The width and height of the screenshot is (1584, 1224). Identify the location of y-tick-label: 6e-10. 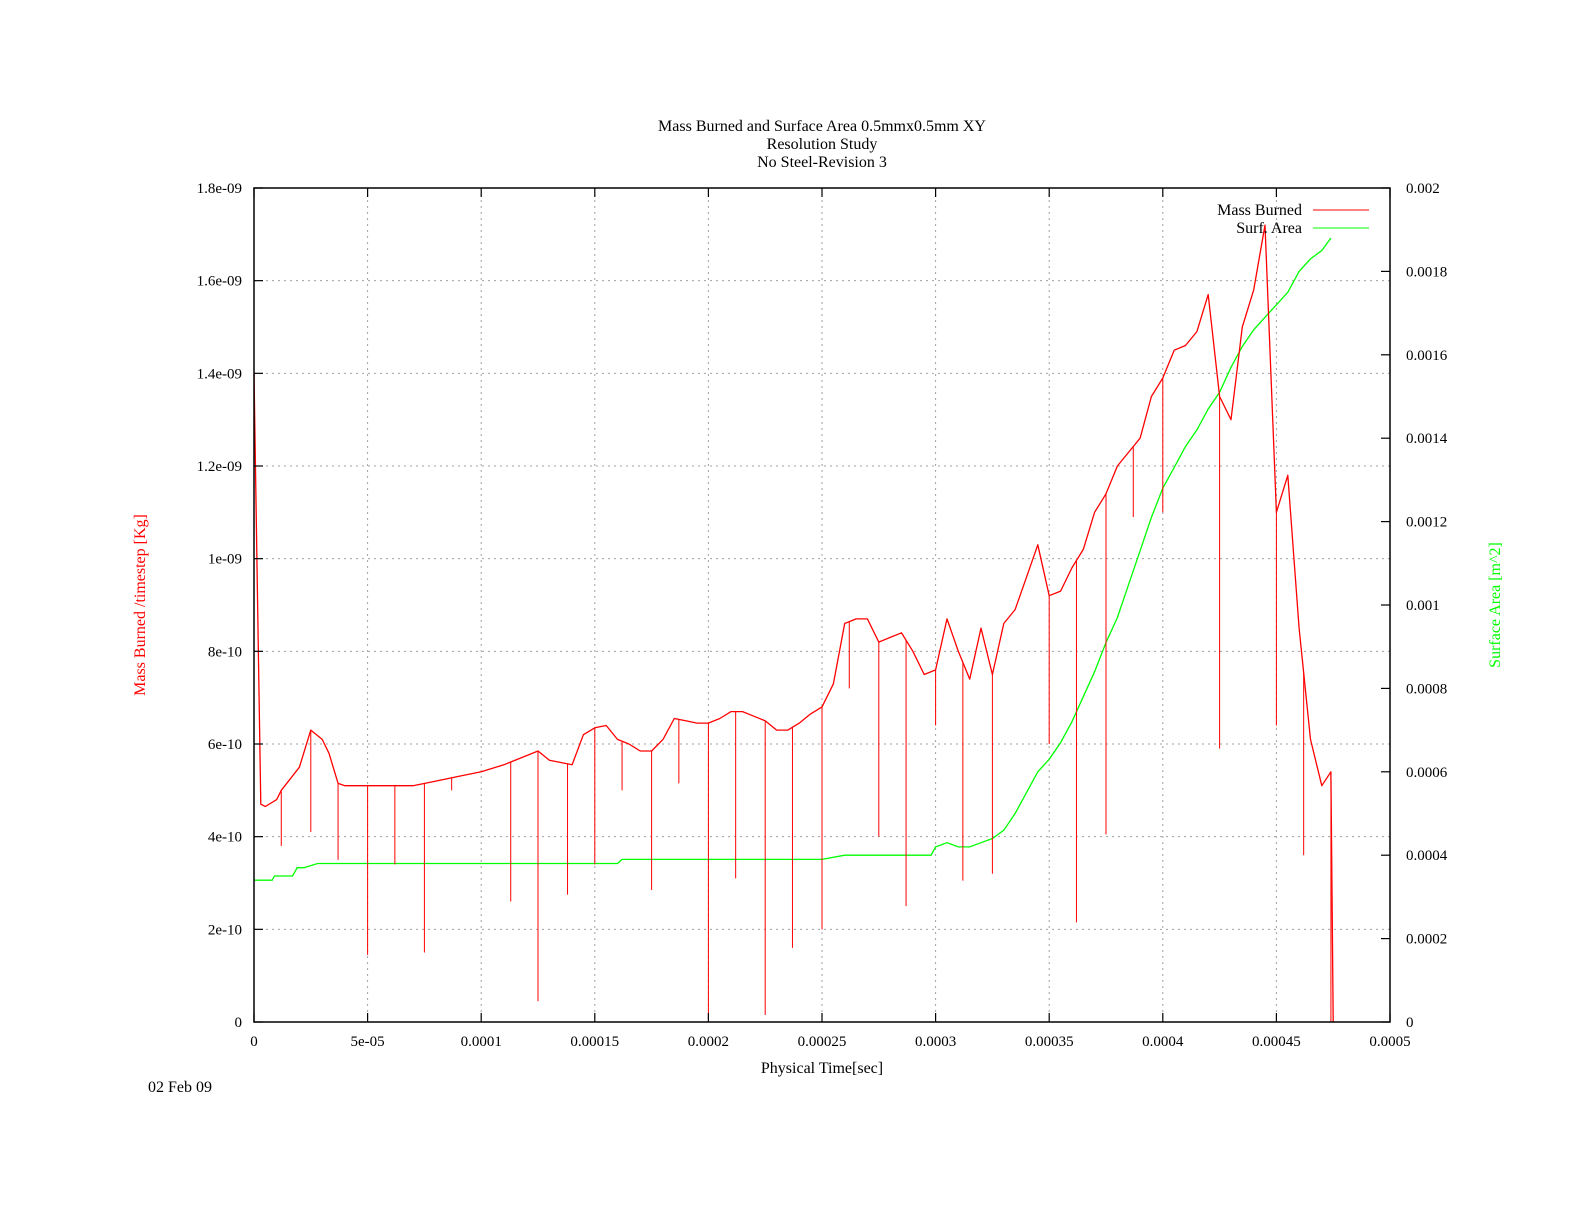
(225, 745).